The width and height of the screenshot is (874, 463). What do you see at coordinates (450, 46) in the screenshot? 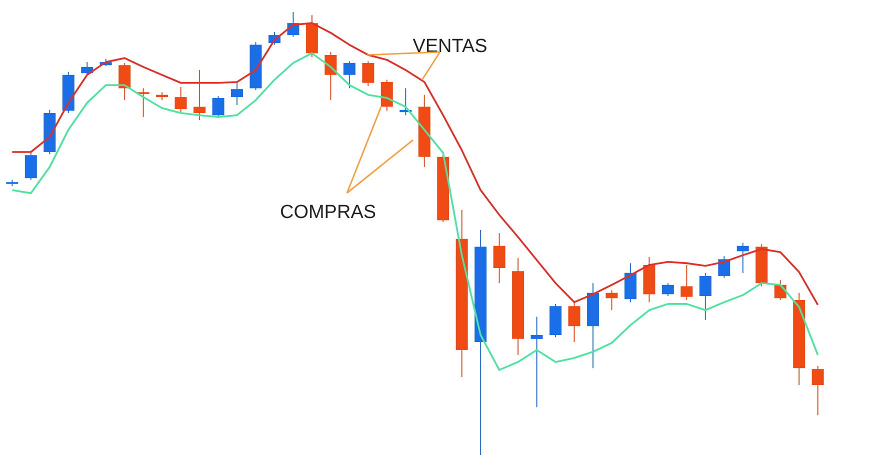
I see `annotation: VENTAS` at bounding box center [450, 46].